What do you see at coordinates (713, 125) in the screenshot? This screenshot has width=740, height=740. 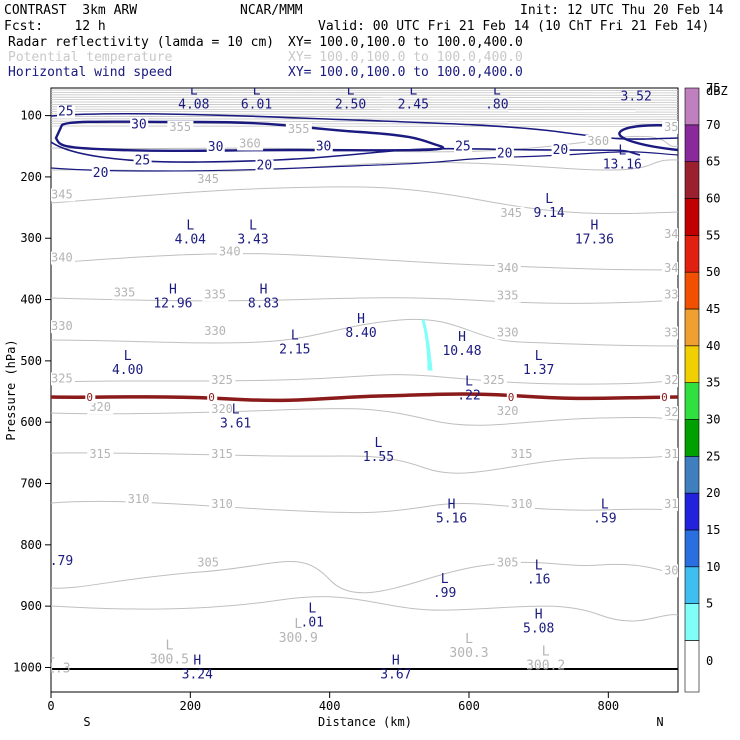 I see `colorbar-label: 70` at bounding box center [713, 125].